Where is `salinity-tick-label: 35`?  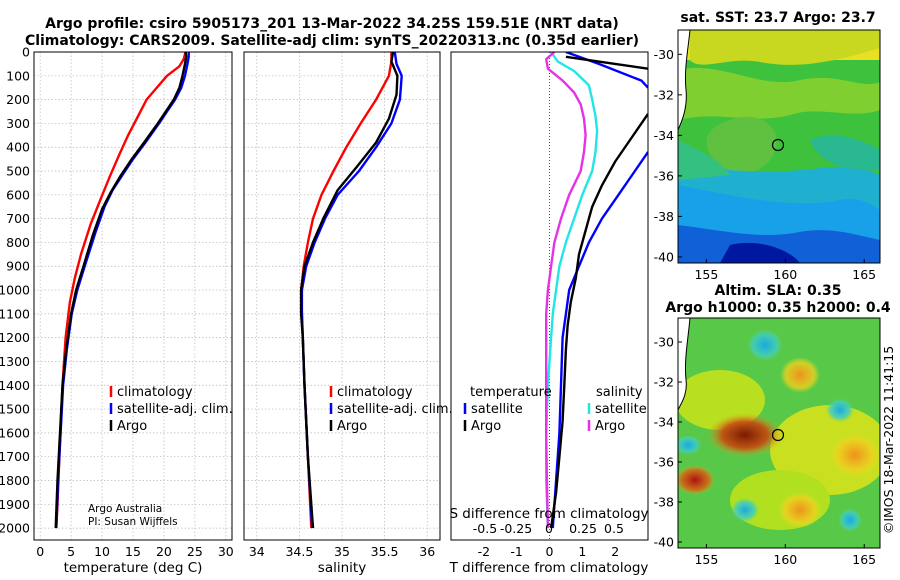 salinity-tick-label: 35 is located at coordinates (342, 551).